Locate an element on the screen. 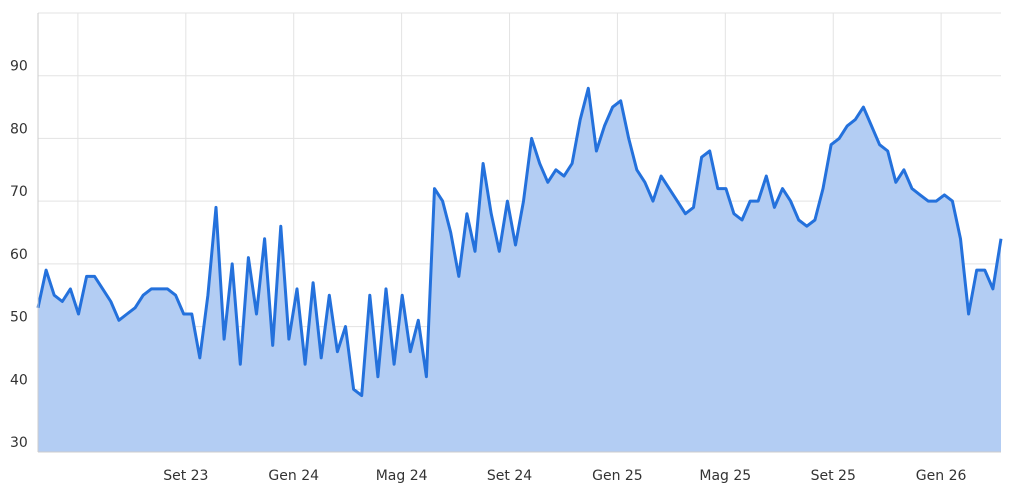  y-tick-label: 70 is located at coordinates (19, 192).